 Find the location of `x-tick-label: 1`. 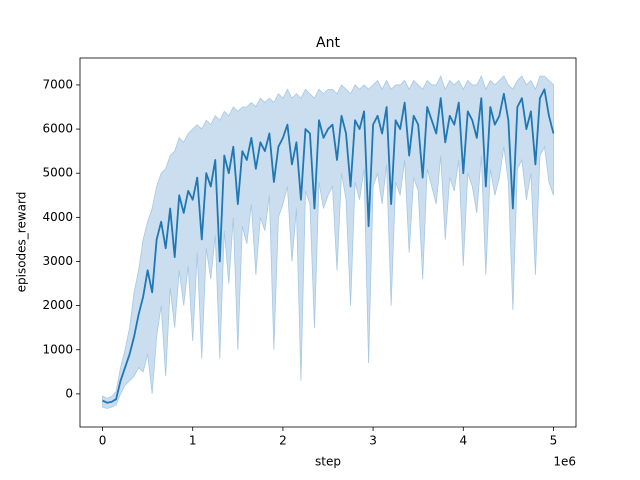

x-tick-label: 1 is located at coordinates (193, 441).